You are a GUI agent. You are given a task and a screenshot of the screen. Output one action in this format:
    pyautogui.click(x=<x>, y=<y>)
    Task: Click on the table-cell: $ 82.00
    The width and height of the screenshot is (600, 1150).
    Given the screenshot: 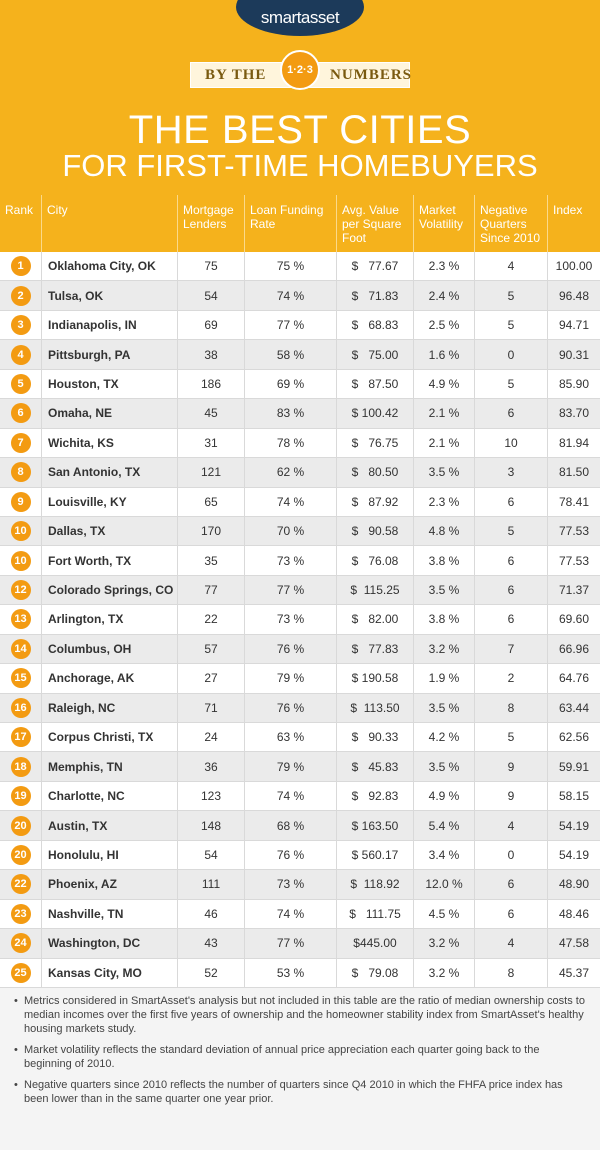 What is the action you would take?
    pyautogui.click(x=375, y=619)
    